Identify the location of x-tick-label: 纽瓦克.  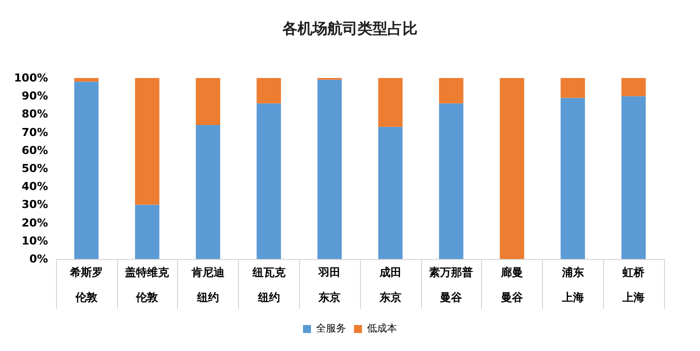
(268, 272).